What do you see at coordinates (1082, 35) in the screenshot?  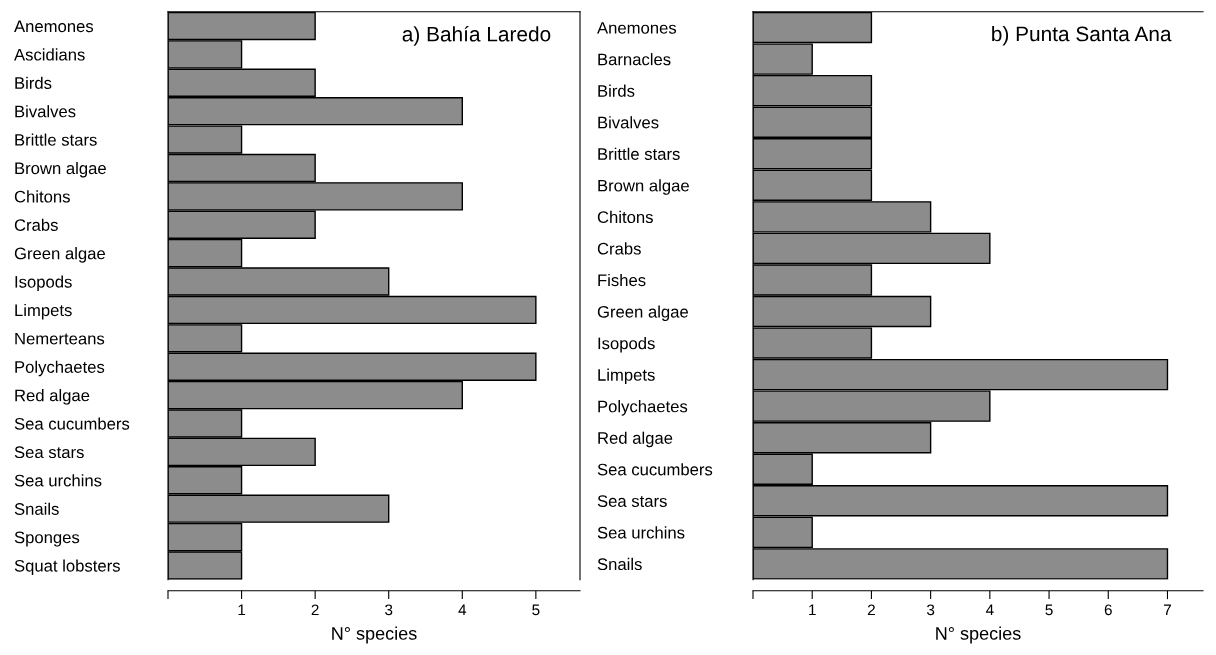 I see `text: b) Punta Santa Ana` at bounding box center [1082, 35].